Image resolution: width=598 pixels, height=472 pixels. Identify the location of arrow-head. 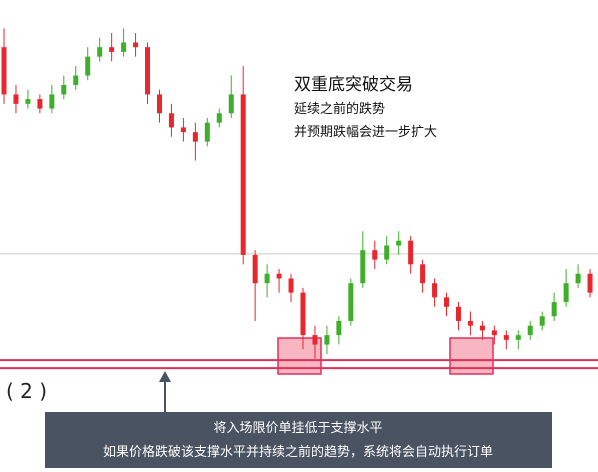
(165, 376).